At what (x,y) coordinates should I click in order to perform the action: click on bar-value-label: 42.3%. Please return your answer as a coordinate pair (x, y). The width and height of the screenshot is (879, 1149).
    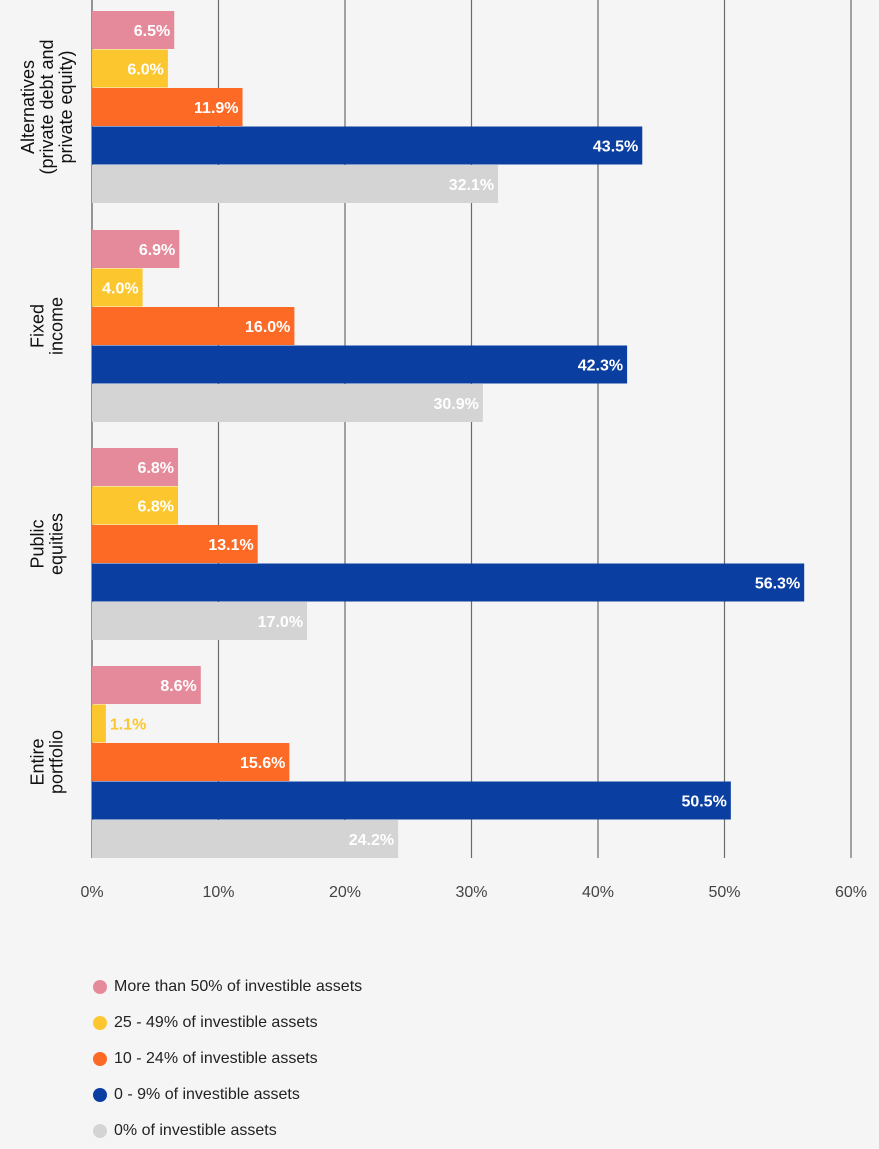
    Looking at the image, I should click on (600, 366).